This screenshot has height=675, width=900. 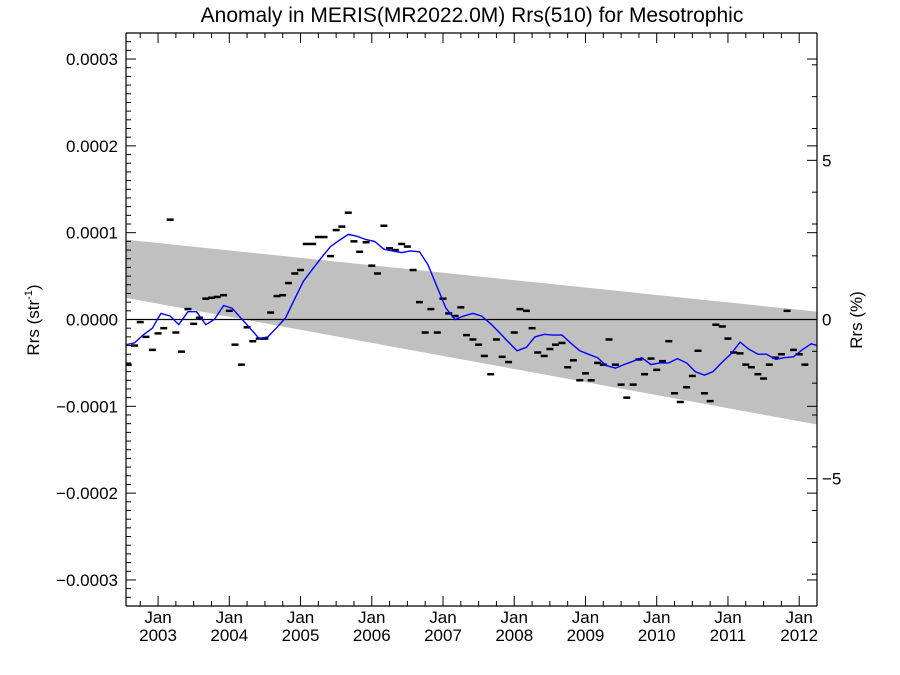 I want to click on x-tick-label-year: 2012, so click(x=799, y=635).